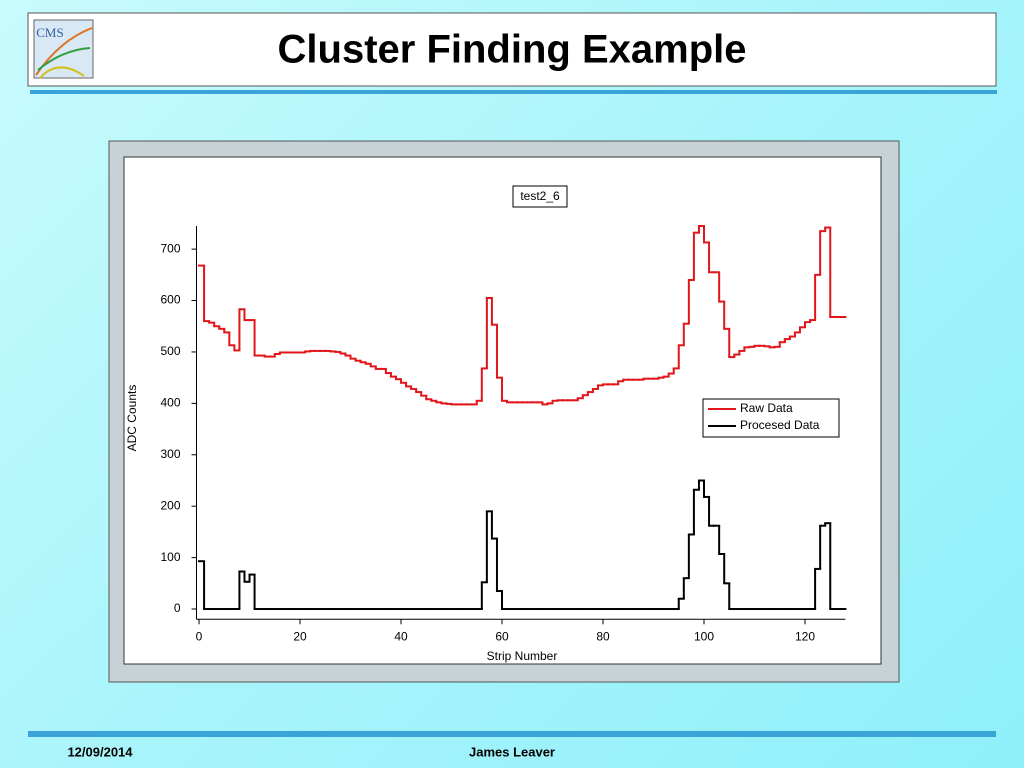  I want to click on logo: CMS, so click(63, 49).